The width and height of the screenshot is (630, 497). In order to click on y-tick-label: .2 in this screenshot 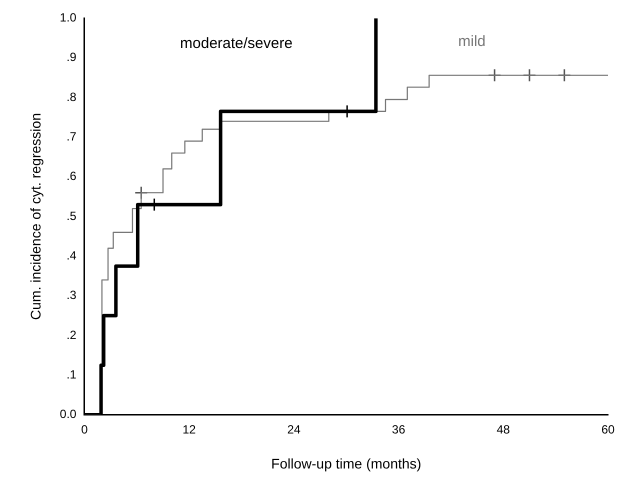, I will do `click(71, 335)`.